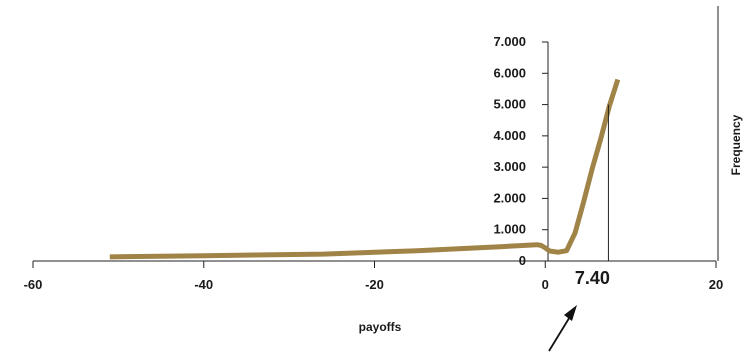 The image size is (744, 355). I want to click on y-tick-label: 5.000, so click(509, 104).